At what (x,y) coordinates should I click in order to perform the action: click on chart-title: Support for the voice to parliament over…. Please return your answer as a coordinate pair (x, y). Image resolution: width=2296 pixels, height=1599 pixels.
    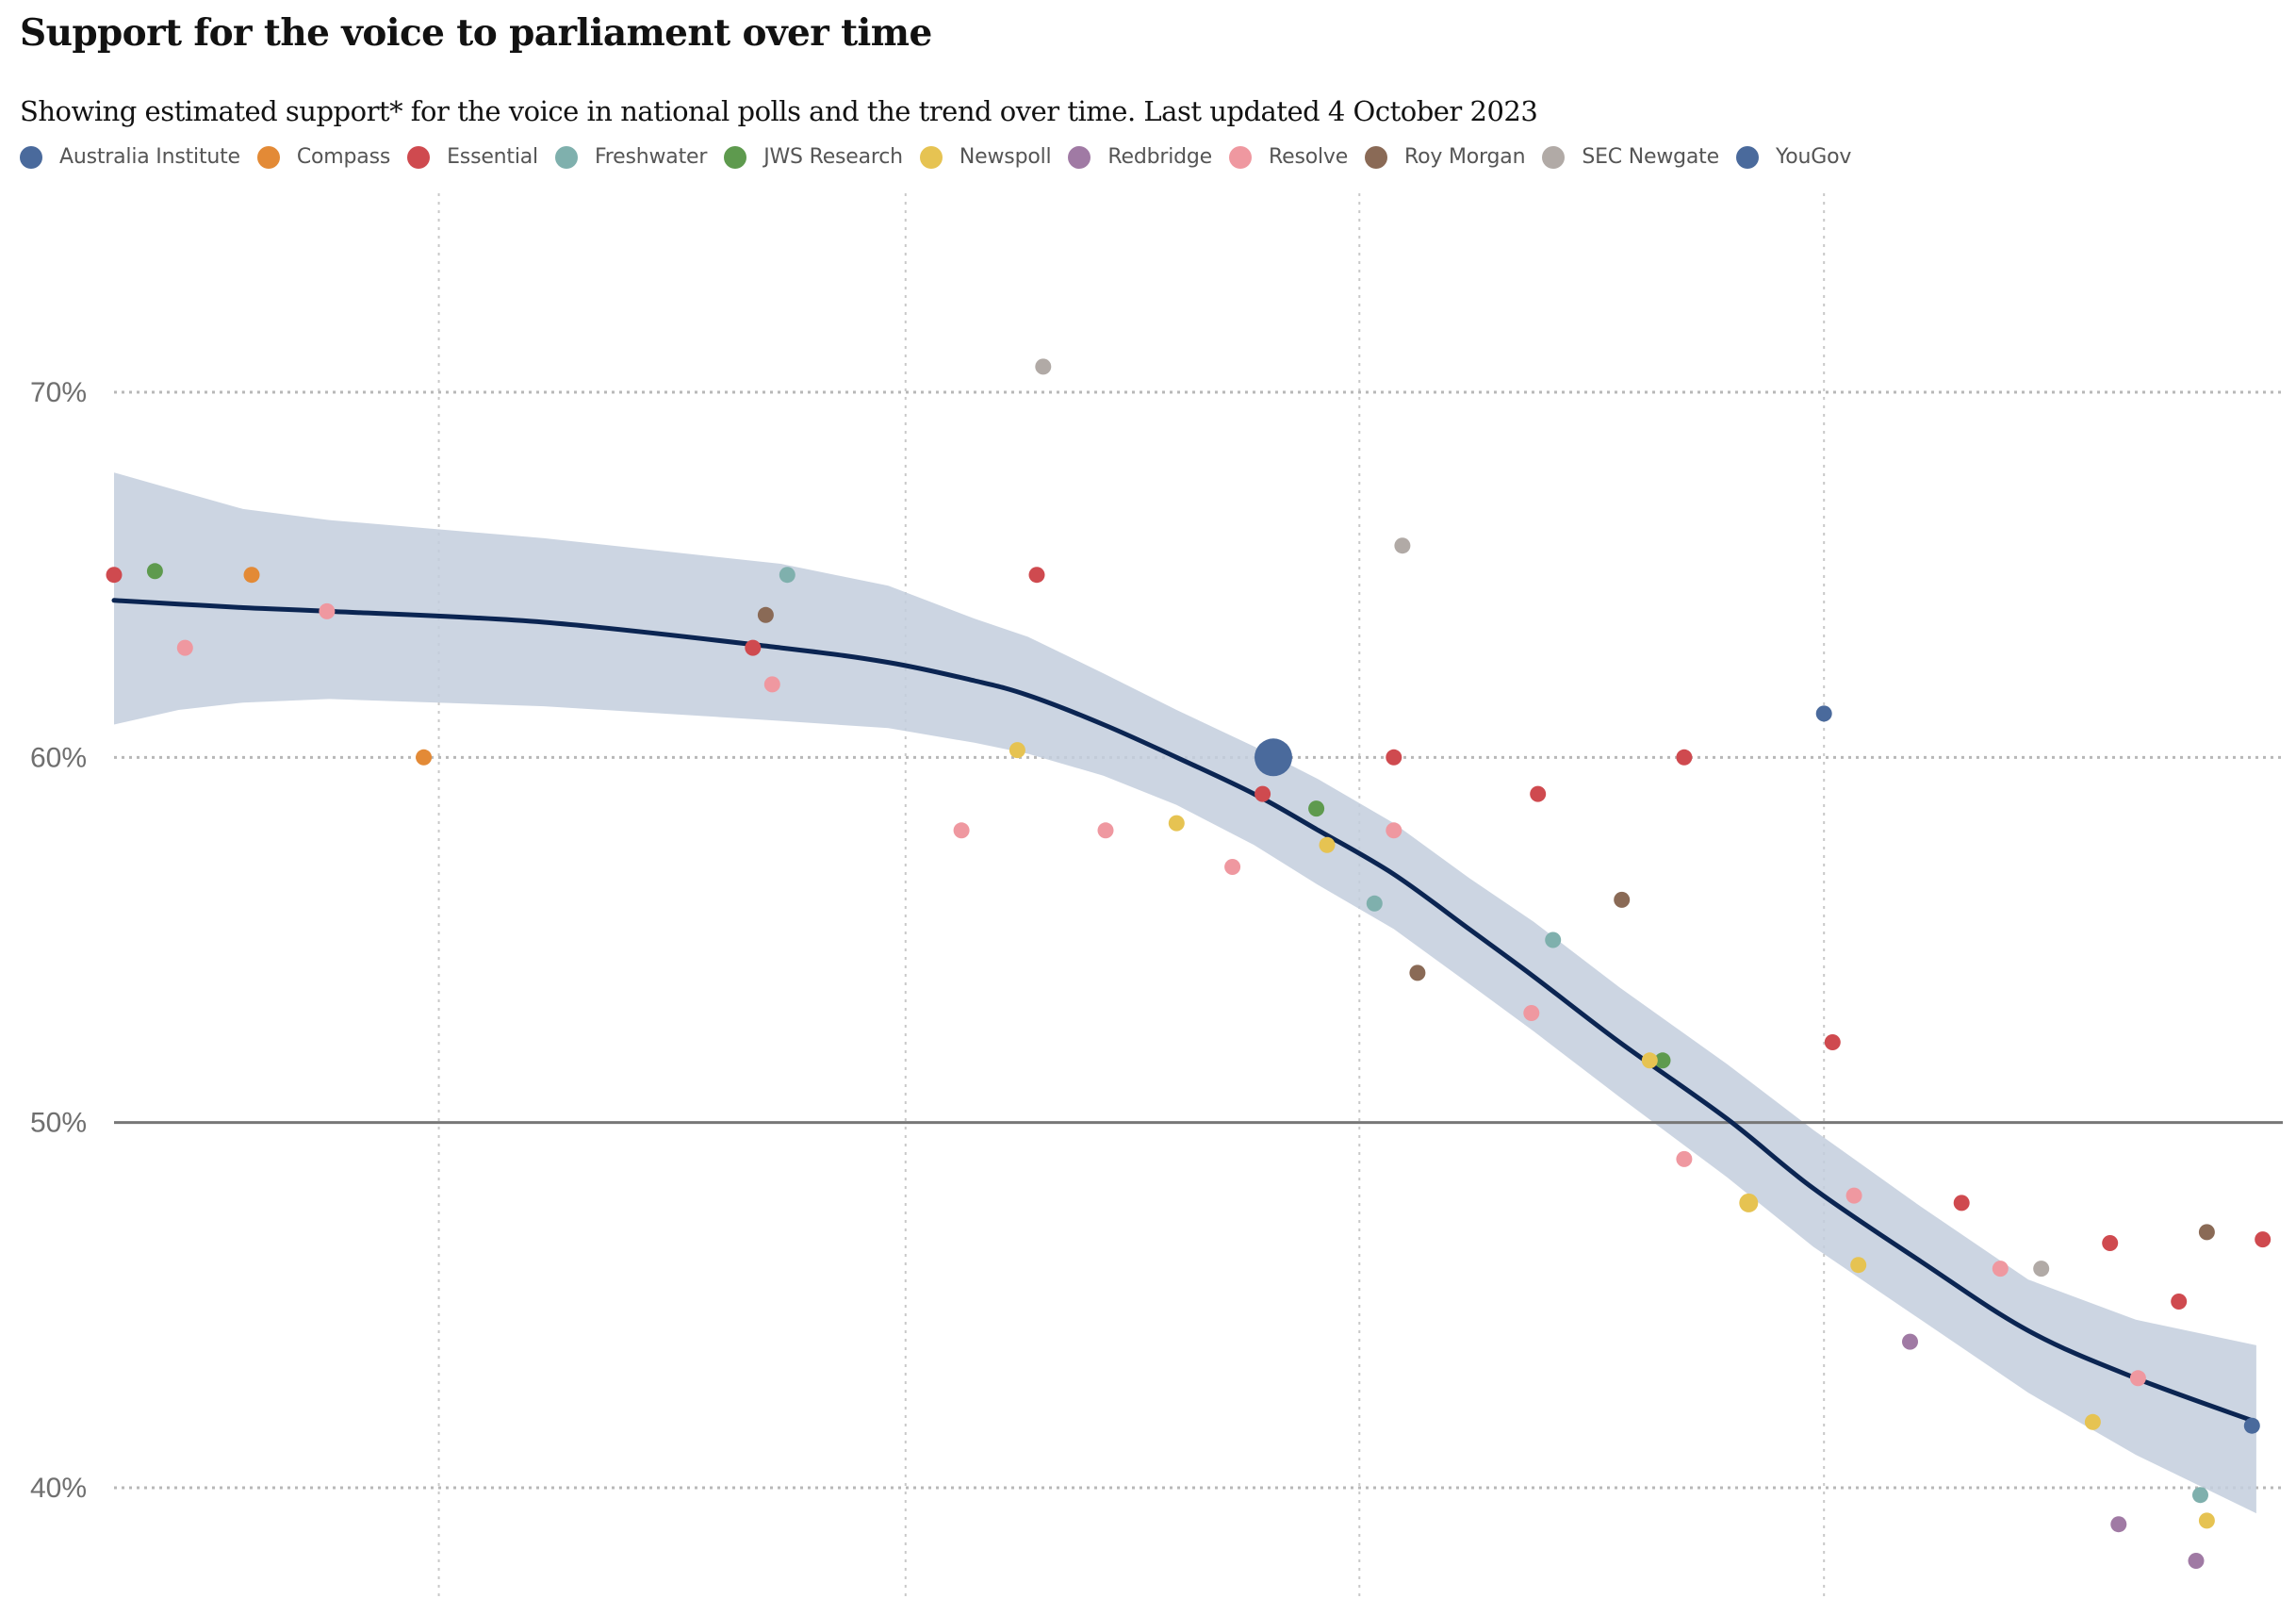
    Looking at the image, I should click on (476, 33).